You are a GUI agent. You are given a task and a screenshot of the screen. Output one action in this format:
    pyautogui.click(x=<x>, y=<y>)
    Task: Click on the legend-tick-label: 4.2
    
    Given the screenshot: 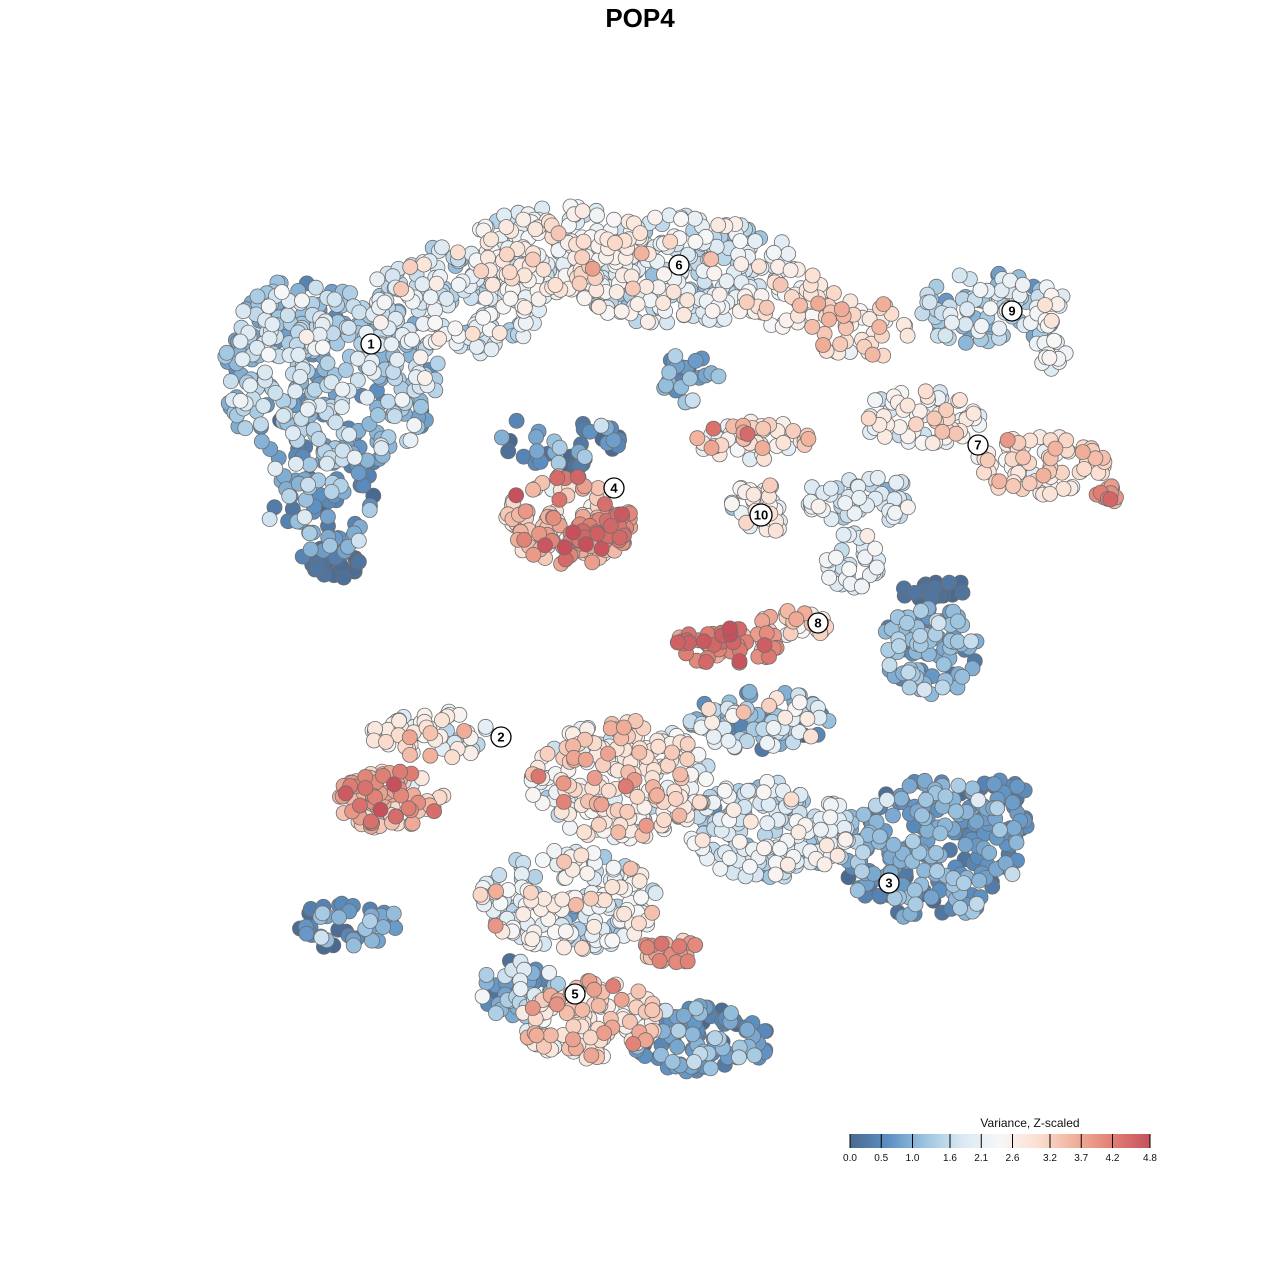 What is the action you would take?
    pyautogui.click(x=1113, y=1158)
    